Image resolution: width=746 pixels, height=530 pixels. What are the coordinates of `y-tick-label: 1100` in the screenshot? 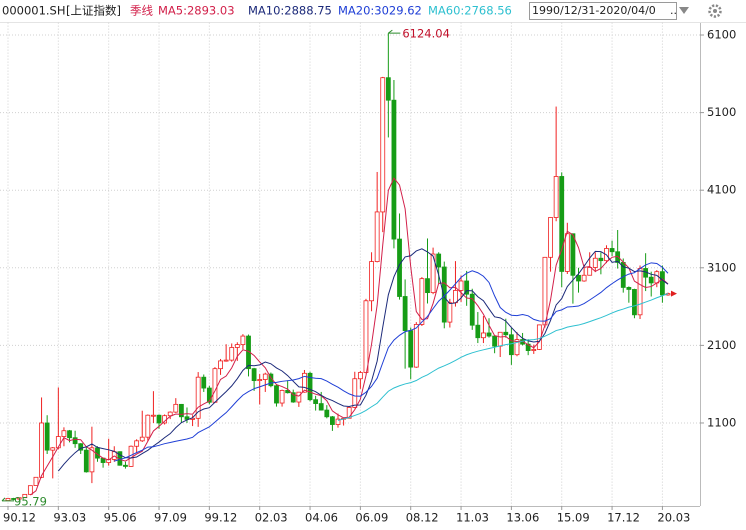 It's located at (721, 422).